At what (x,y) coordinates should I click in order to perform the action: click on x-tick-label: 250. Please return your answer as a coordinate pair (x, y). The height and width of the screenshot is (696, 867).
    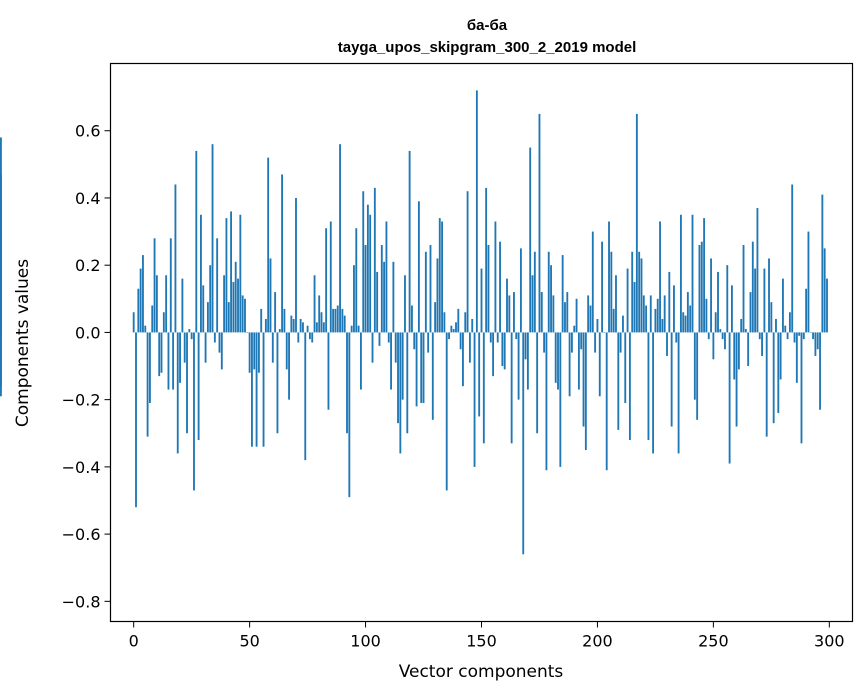
    Looking at the image, I should click on (713, 641).